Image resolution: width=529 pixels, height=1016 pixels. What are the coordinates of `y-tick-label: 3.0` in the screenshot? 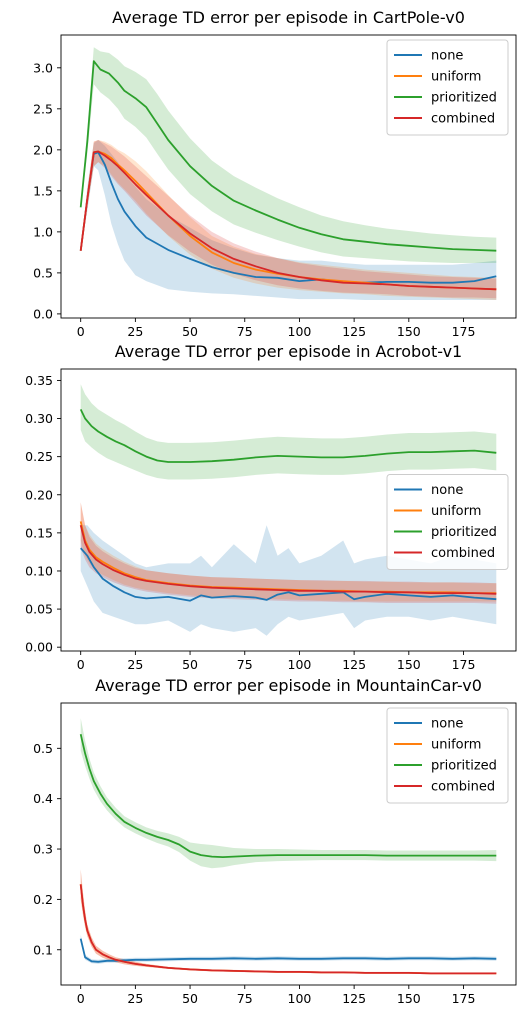 It's located at (43, 67).